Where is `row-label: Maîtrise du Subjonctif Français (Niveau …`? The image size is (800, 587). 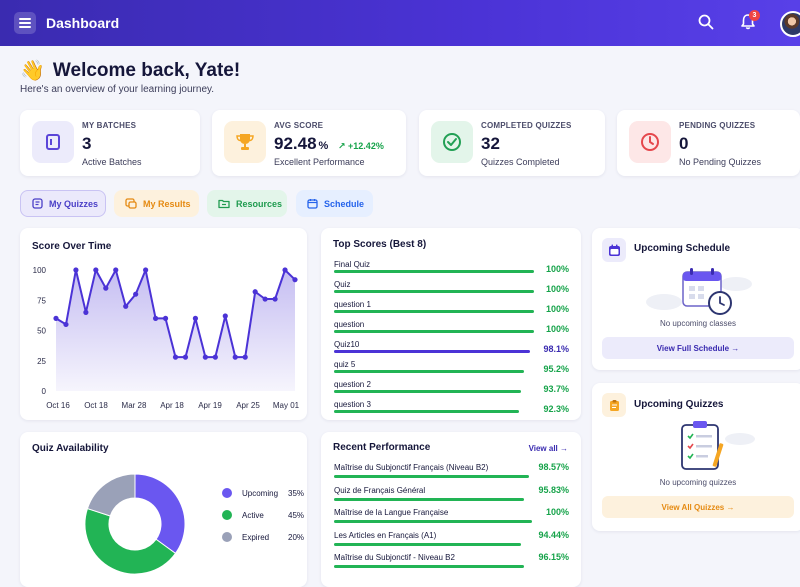 row-label: Maîtrise du Subjonctif Français (Niveau … is located at coordinates (411, 467).